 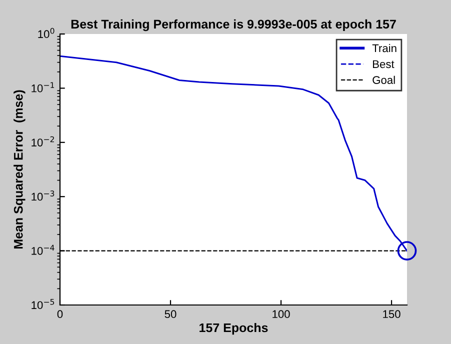 What do you see at coordinates (43, 249) in the screenshot?
I see `y-tick-label: 10$^{−4}$` at bounding box center [43, 249].